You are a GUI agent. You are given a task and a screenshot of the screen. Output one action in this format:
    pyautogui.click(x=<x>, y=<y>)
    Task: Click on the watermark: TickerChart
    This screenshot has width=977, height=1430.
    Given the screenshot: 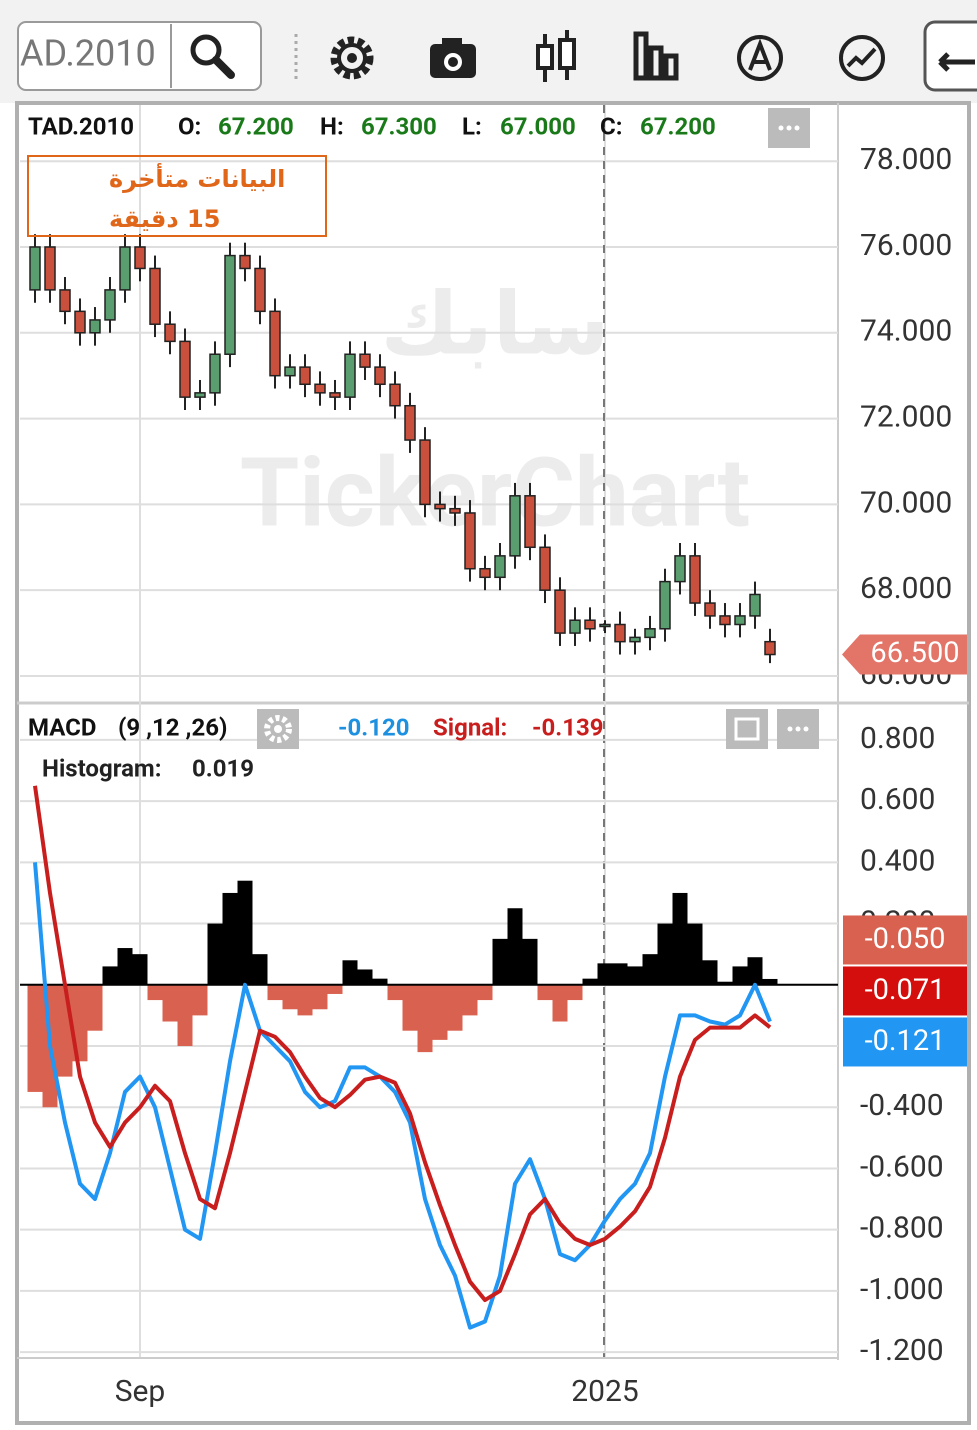 What is the action you would take?
    pyautogui.click(x=495, y=493)
    